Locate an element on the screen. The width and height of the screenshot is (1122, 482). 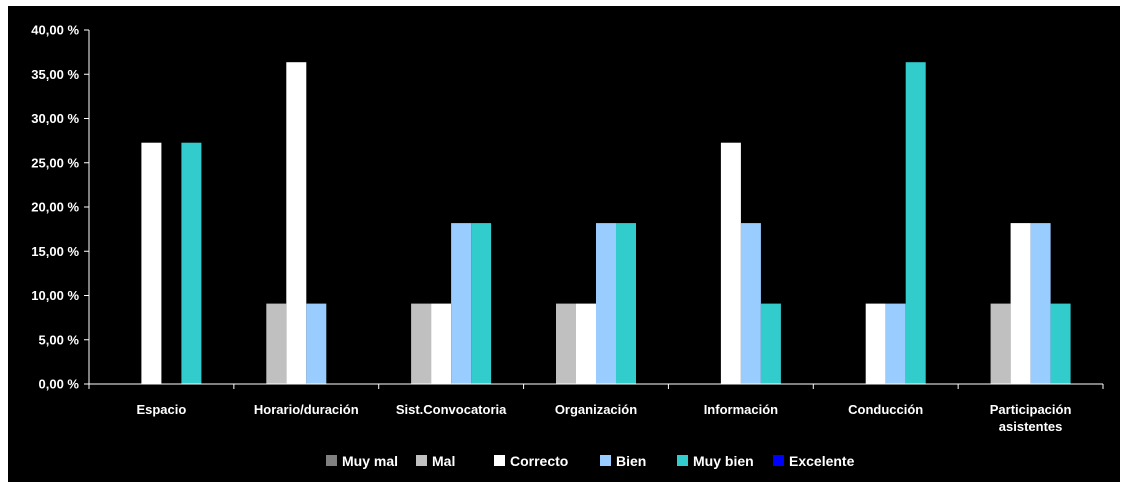
legend-label: Bien is located at coordinates (631, 461).